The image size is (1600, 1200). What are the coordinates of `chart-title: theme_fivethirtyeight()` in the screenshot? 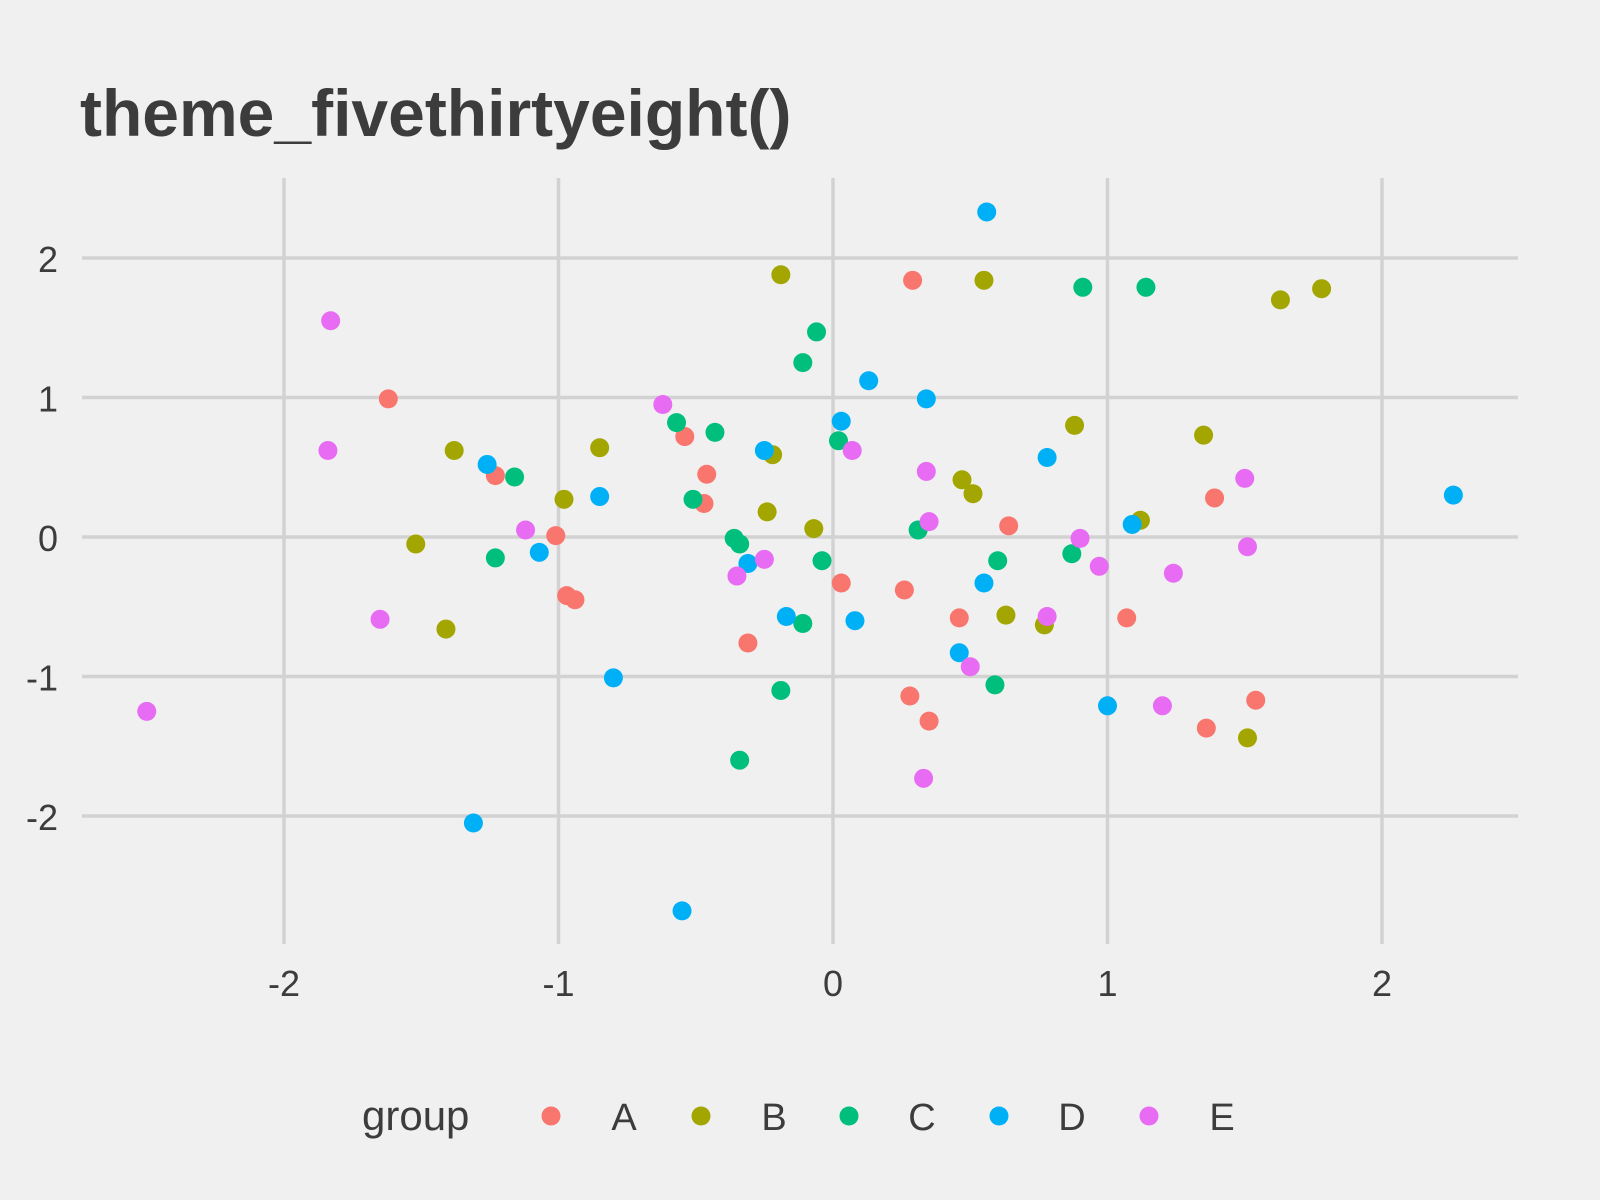 It's located at (435, 113).